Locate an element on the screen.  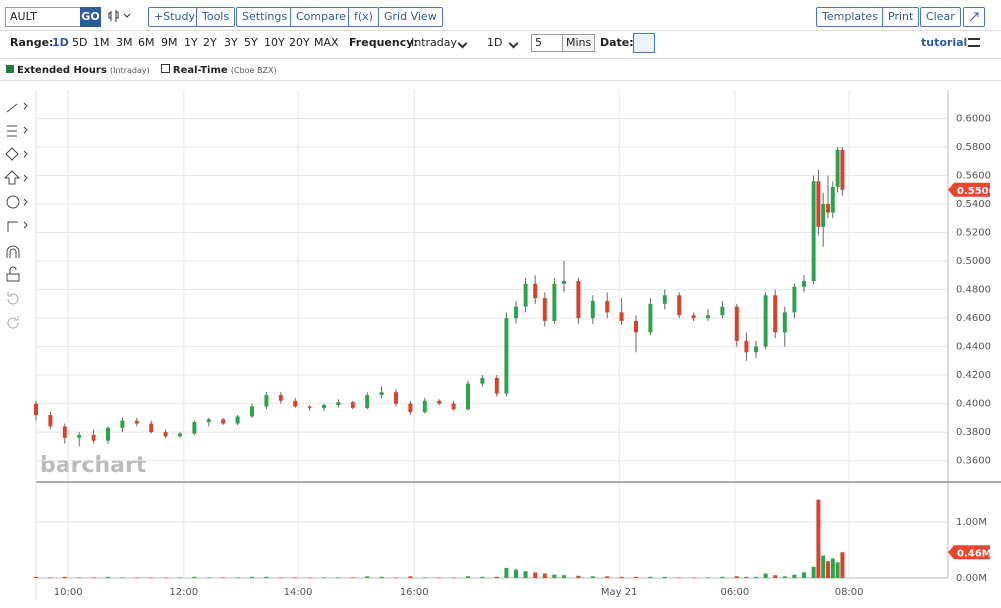
toolbar-button: Compare is located at coordinates (321, 17).